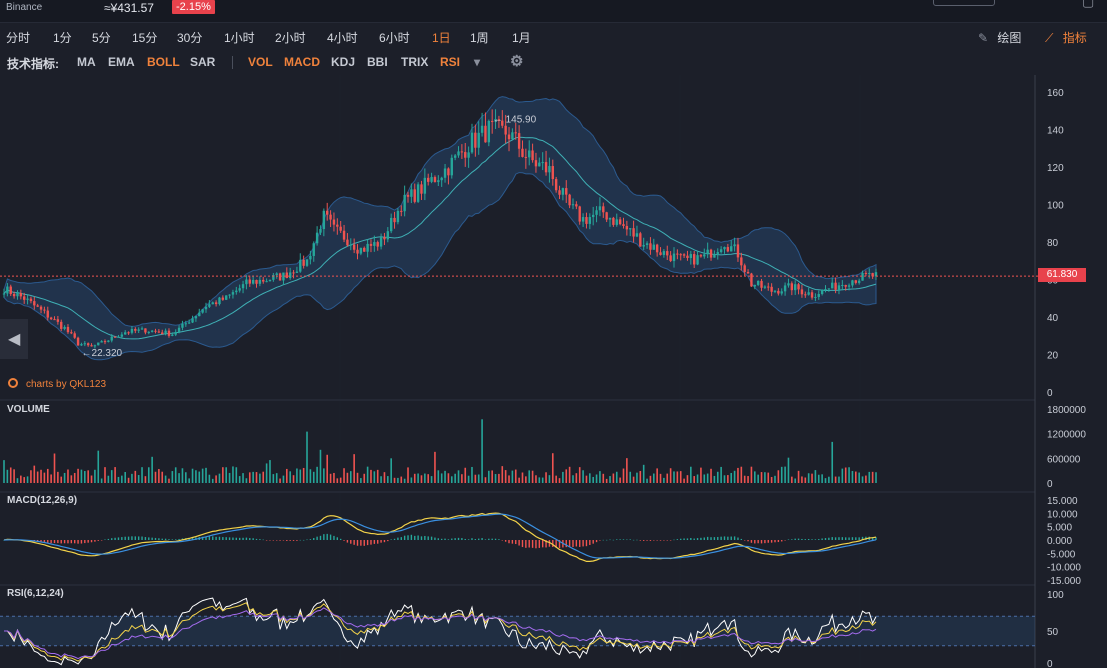 The image size is (1107, 668). What do you see at coordinates (145, 38) in the screenshot?
I see `timeframe-3: 15分` at bounding box center [145, 38].